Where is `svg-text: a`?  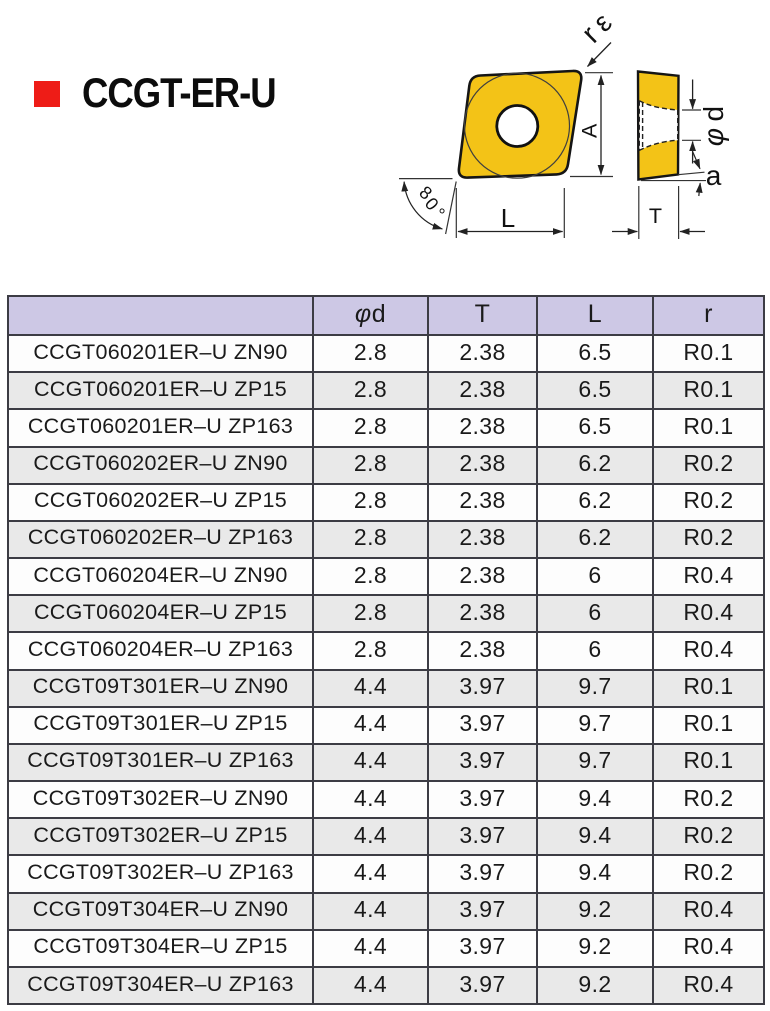
svg-text: a is located at coordinates (714, 175).